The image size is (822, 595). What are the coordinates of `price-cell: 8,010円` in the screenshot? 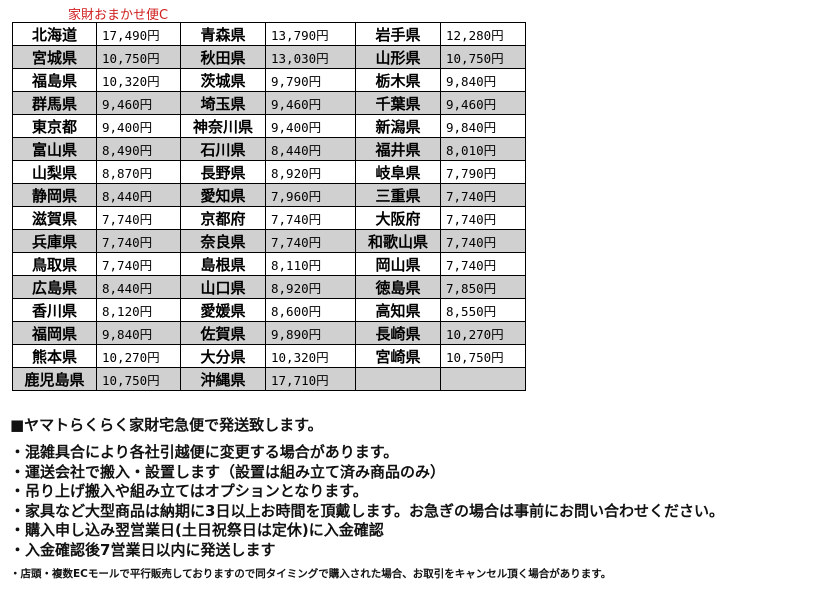 It's located at (483, 149).